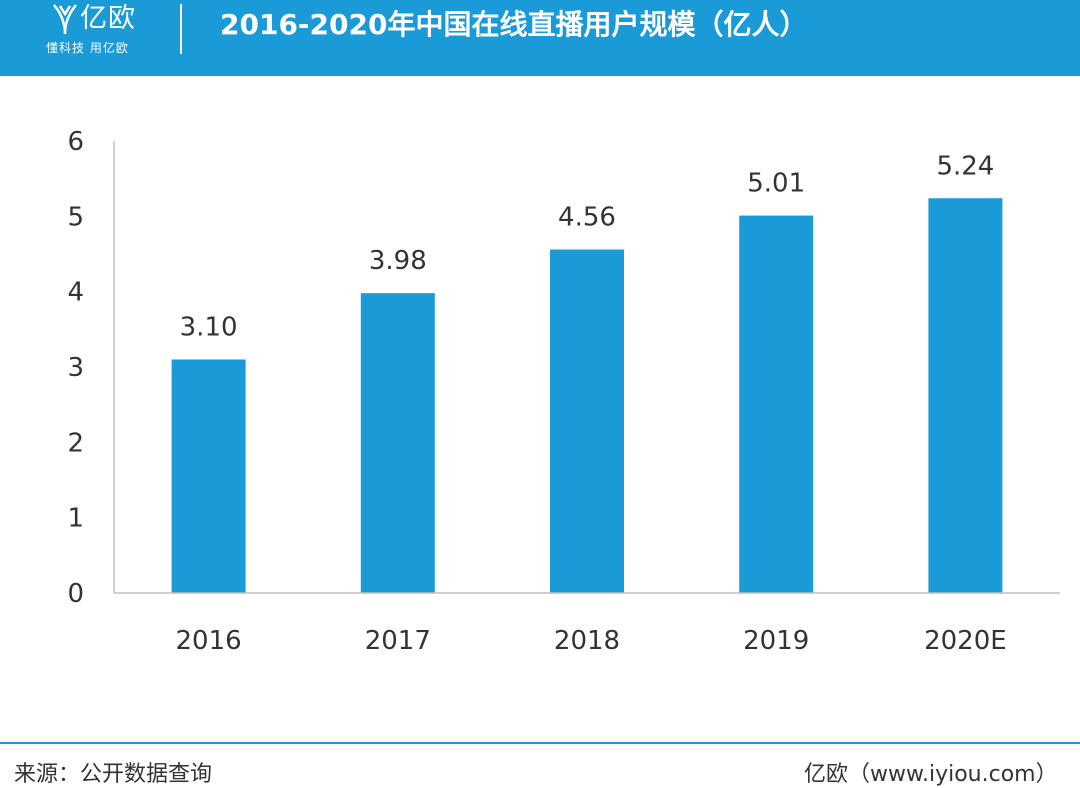 This screenshot has width=1080, height=788. Describe the element at coordinates (776, 184) in the screenshot. I see `data-label: 5.01` at that location.